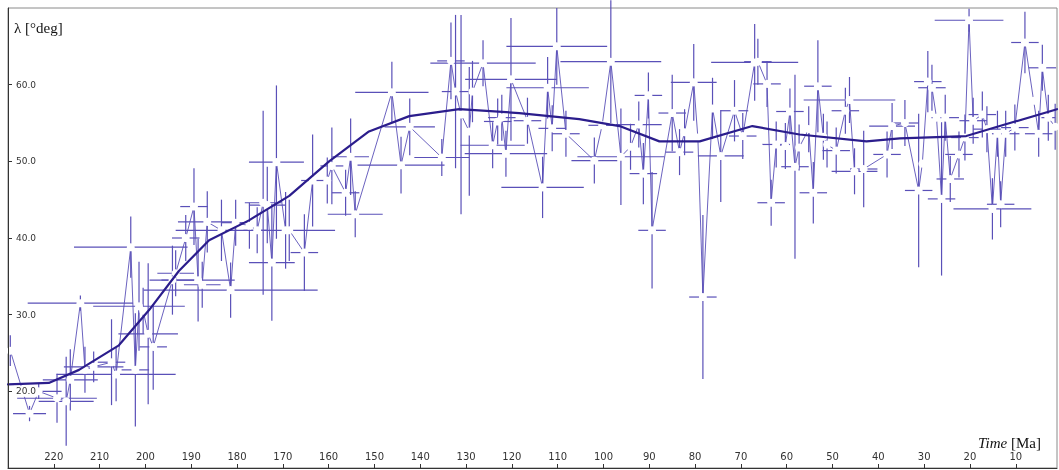  Describe the element at coordinates (420, 456) in the screenshot. I see `x-tick-label: 140` at that location.